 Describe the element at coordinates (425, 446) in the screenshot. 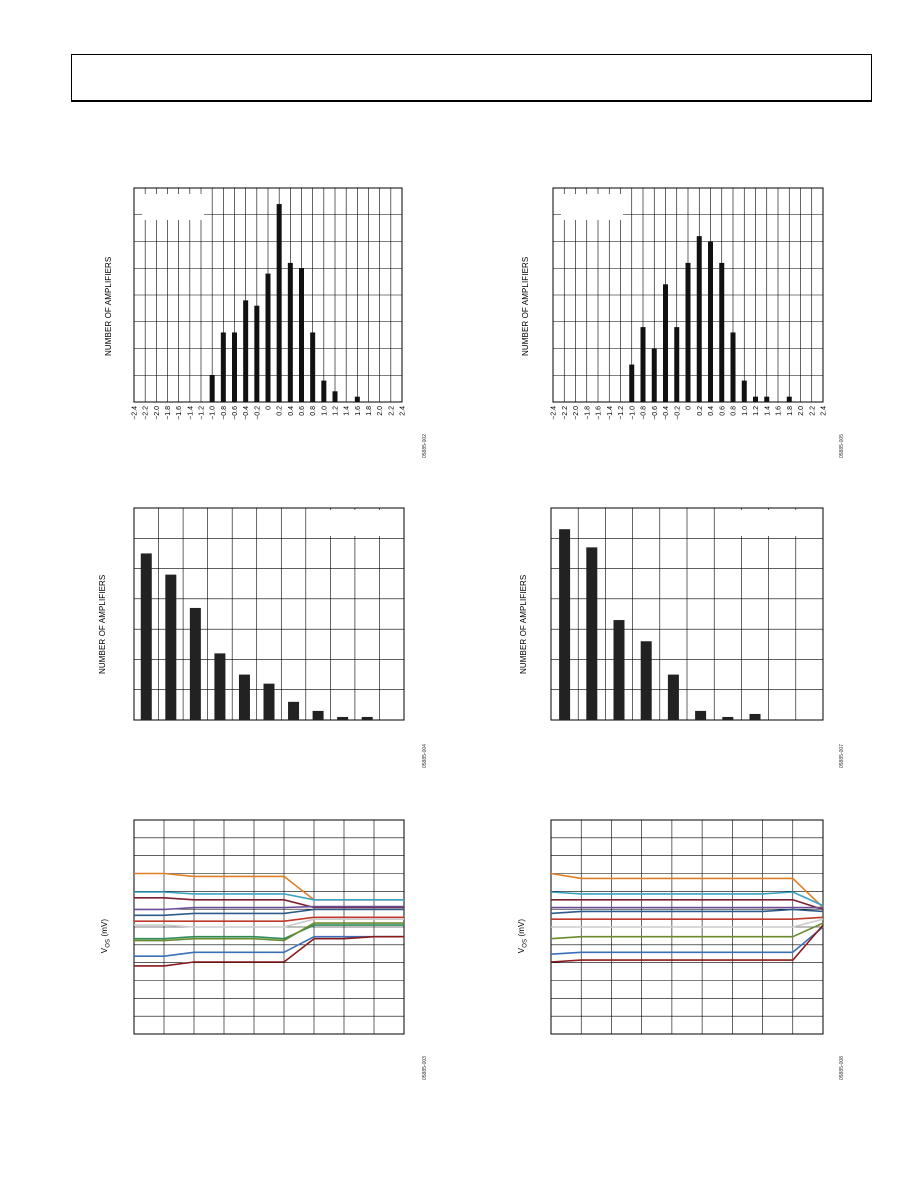

I see `chart-1-code: 05885-002` at that location.